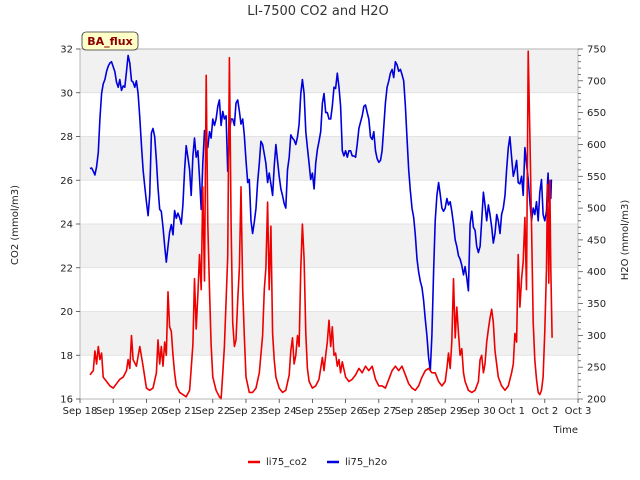 Image resolution: width=640 pixels, height=480 pixels. I want to click on x-tick-label: Sep 18, so click(80, 411).